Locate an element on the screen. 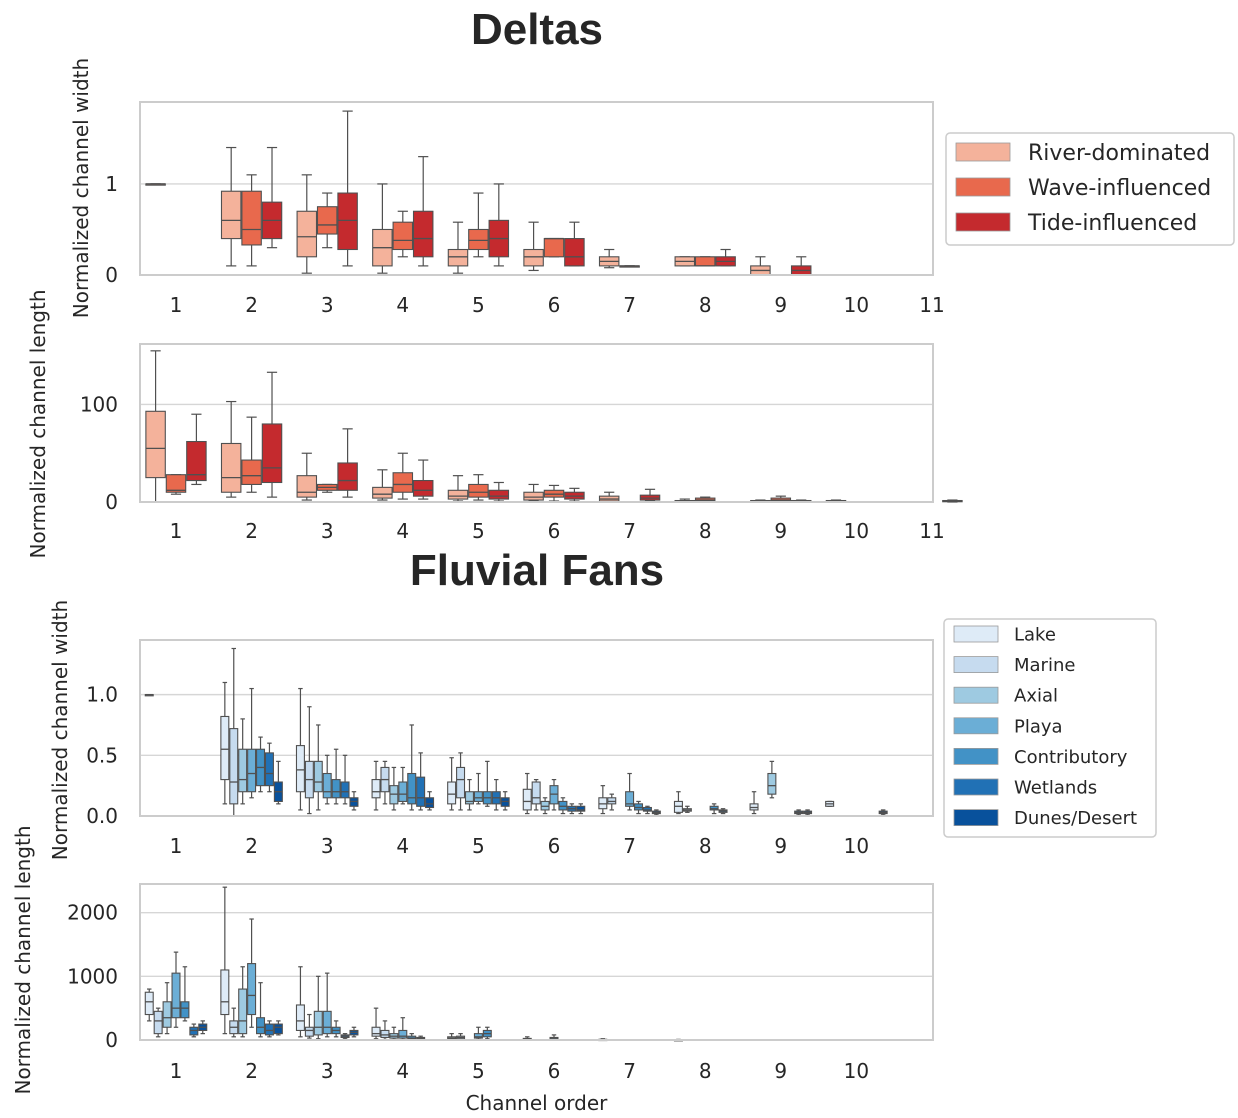 The height and width of the screenshot is (1118, 1238). y-tick-label: 1.0 is located at coordinates (102, 695).